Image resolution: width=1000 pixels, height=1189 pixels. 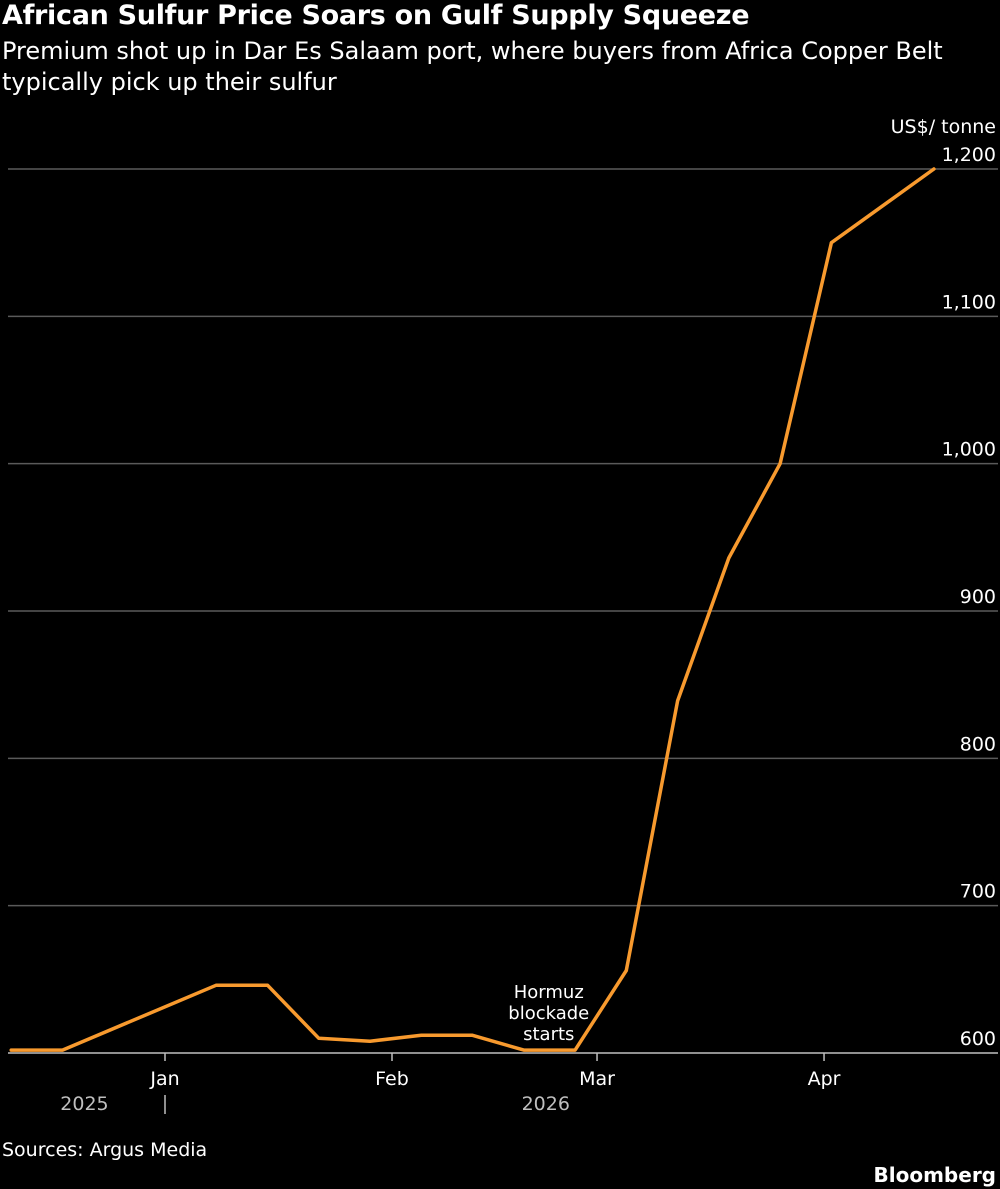 What do you see at coordinates (549, 992) in the screenshot?
I see `annotation-text: Hormuz` at bounding box center [549, 992].